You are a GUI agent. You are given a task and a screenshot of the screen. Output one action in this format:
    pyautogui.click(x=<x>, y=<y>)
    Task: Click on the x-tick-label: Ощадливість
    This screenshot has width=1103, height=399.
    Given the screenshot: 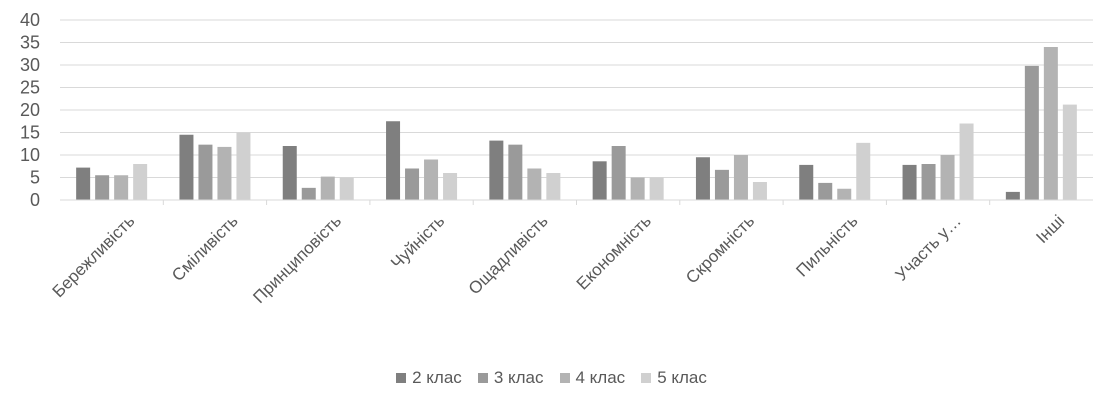 What is the action you would take?
    pyautogui.click(x=508, y=254)
    